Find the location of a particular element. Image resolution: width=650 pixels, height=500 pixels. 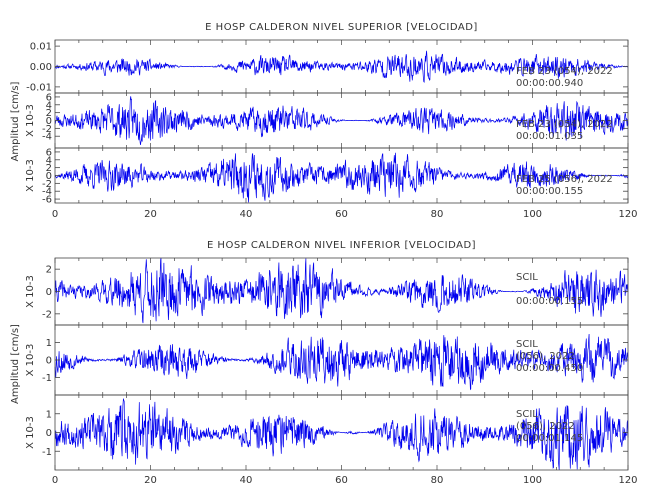

trace-annotation: 00:00:01.145 is located at coordinates (549, 438).